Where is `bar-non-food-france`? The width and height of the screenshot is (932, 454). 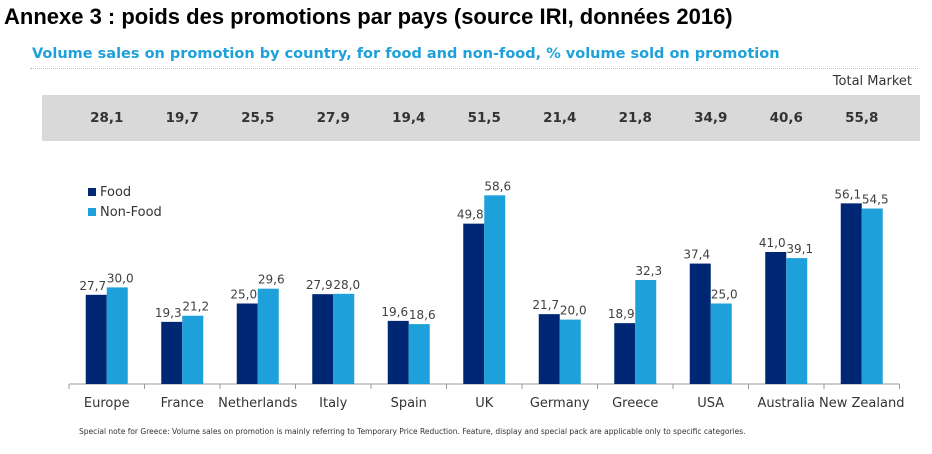 bar-non-food-france is located at coordinates (193, 349).